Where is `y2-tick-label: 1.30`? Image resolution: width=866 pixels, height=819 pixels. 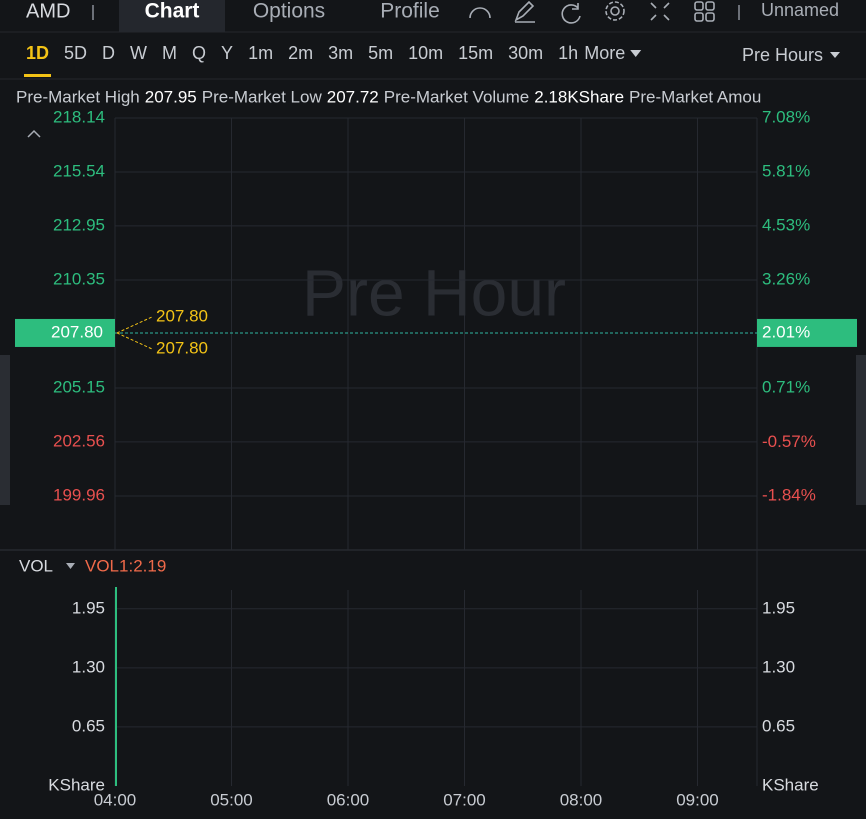
y2-tick-label: 1.30 is located at coordinates (778, 666).